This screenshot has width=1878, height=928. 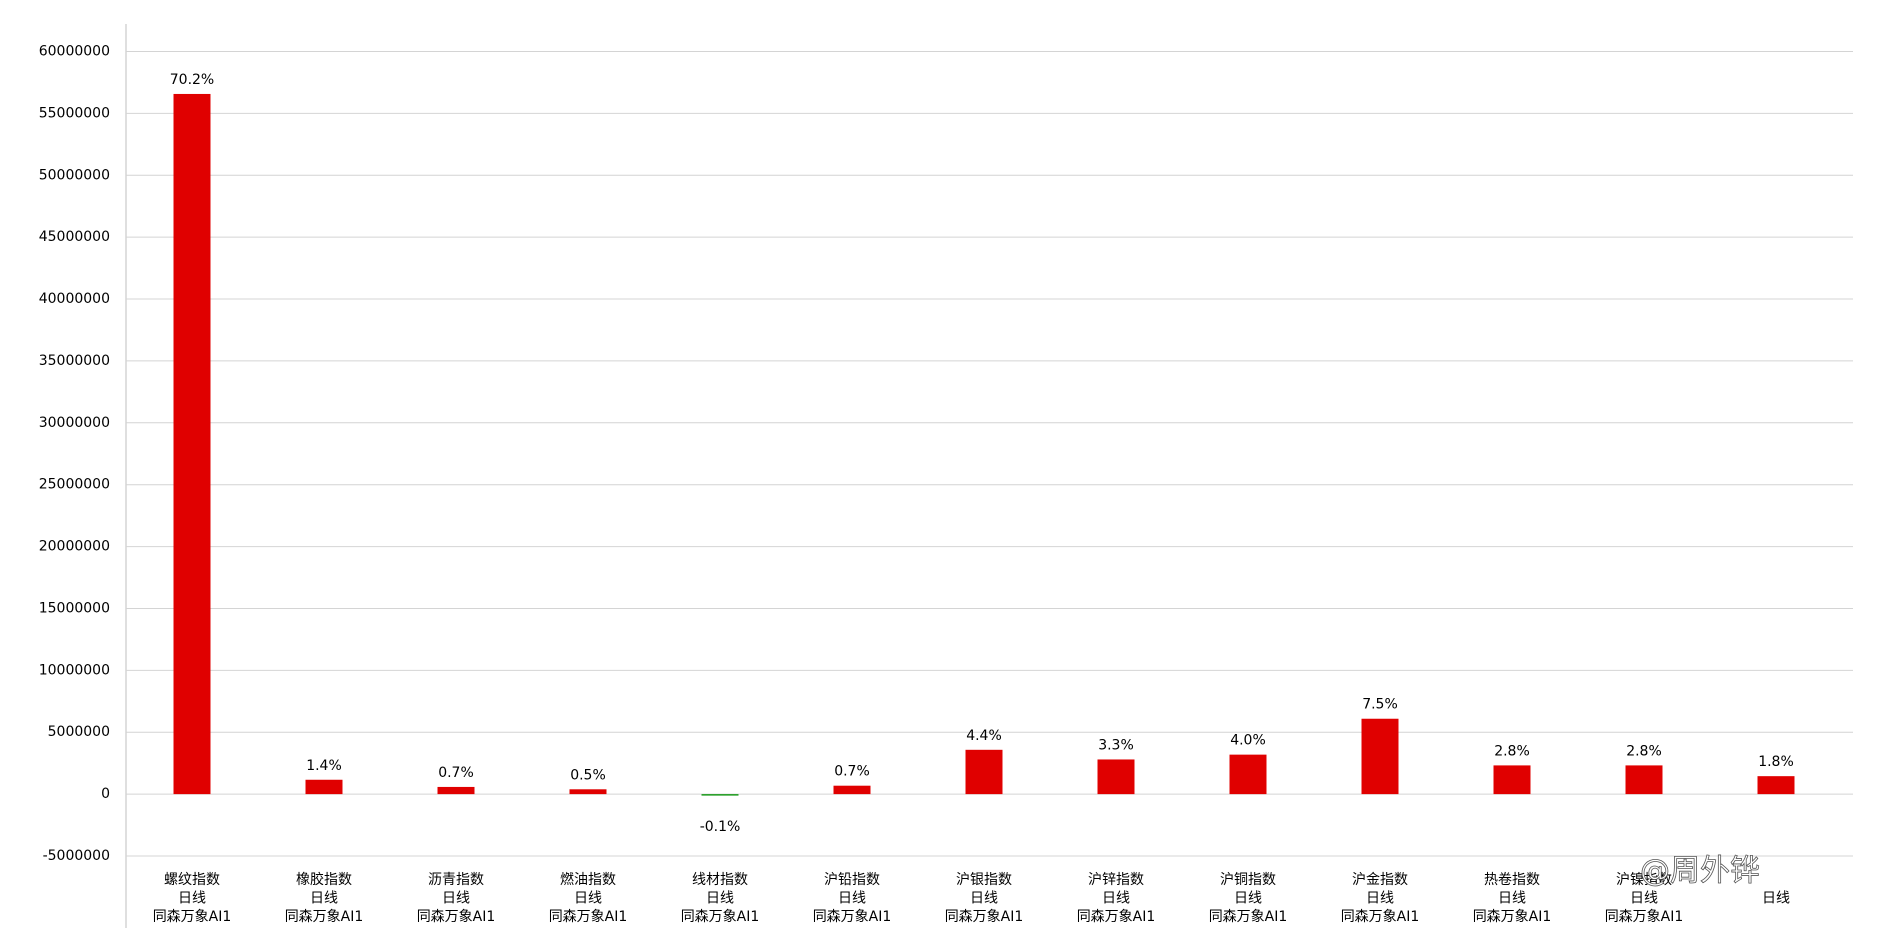 I want to click on x-tick-label: 螺纹指数, so click(x=192, y=880).